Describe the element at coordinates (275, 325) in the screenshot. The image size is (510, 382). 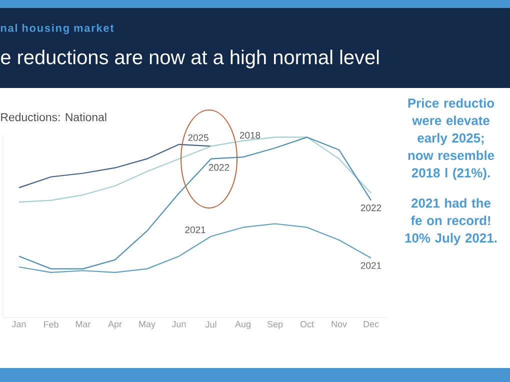
I see `x-tick-label: Sep` at that location.